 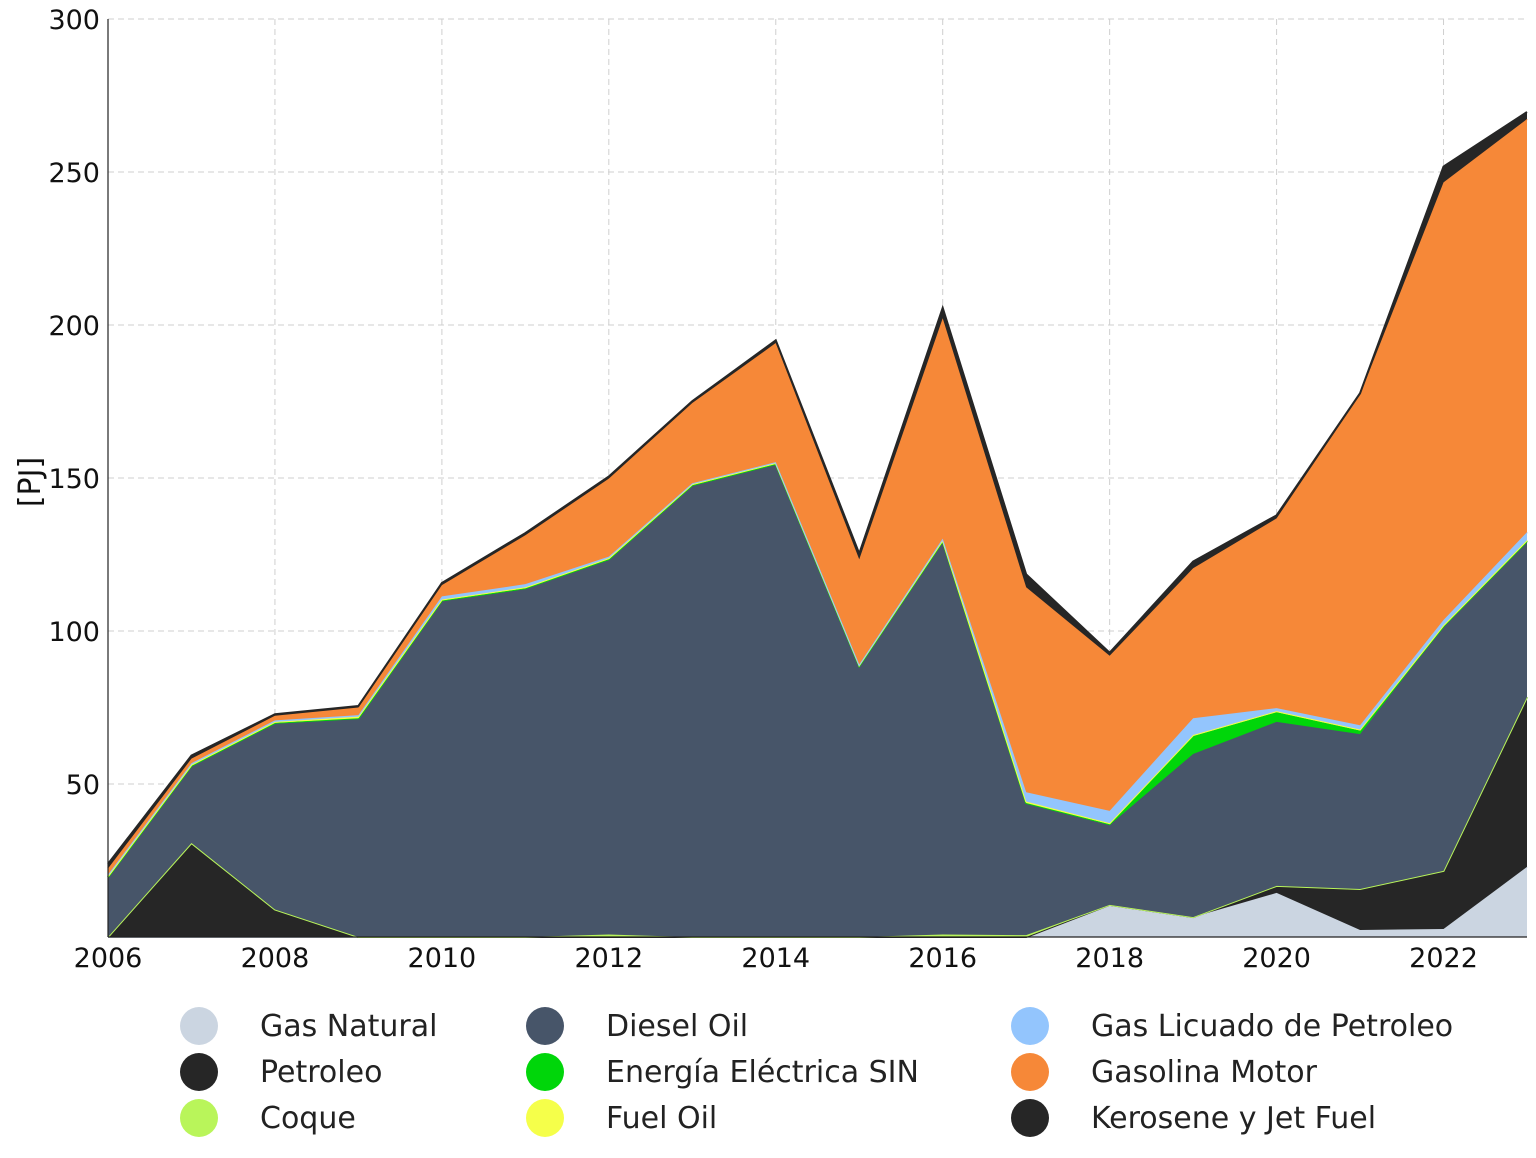 What do you see at coordinates (1272, 1026) in the screenshot?
I see `legend-label: Gas Licuado de Petroleo` at bounding box center [1272, 1026].